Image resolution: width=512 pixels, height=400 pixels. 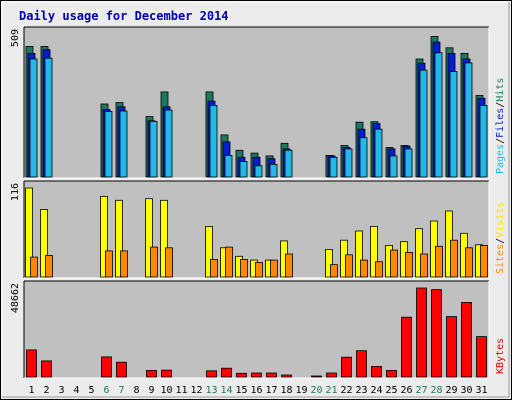 I want to click on legend-kbytes: KBytes, so click(x=500, y=356).